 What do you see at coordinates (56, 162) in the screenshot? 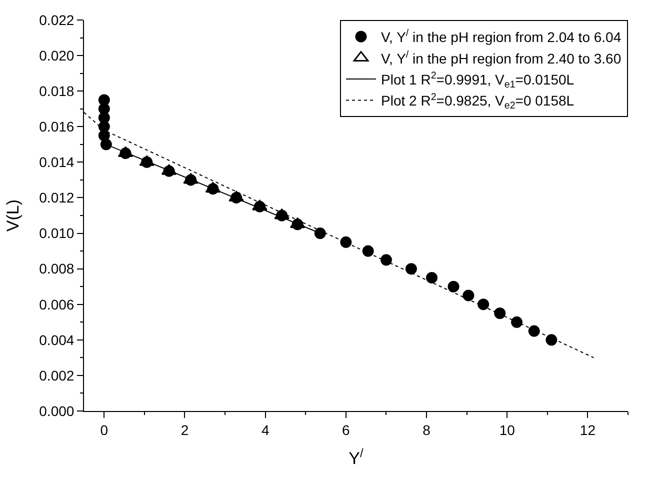
I see `y-tick-label: 0.014` at bounding box center [56, 162].